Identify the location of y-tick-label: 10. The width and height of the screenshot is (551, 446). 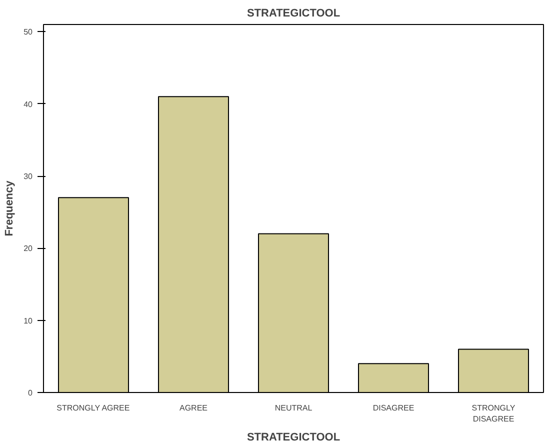
(29, 321).